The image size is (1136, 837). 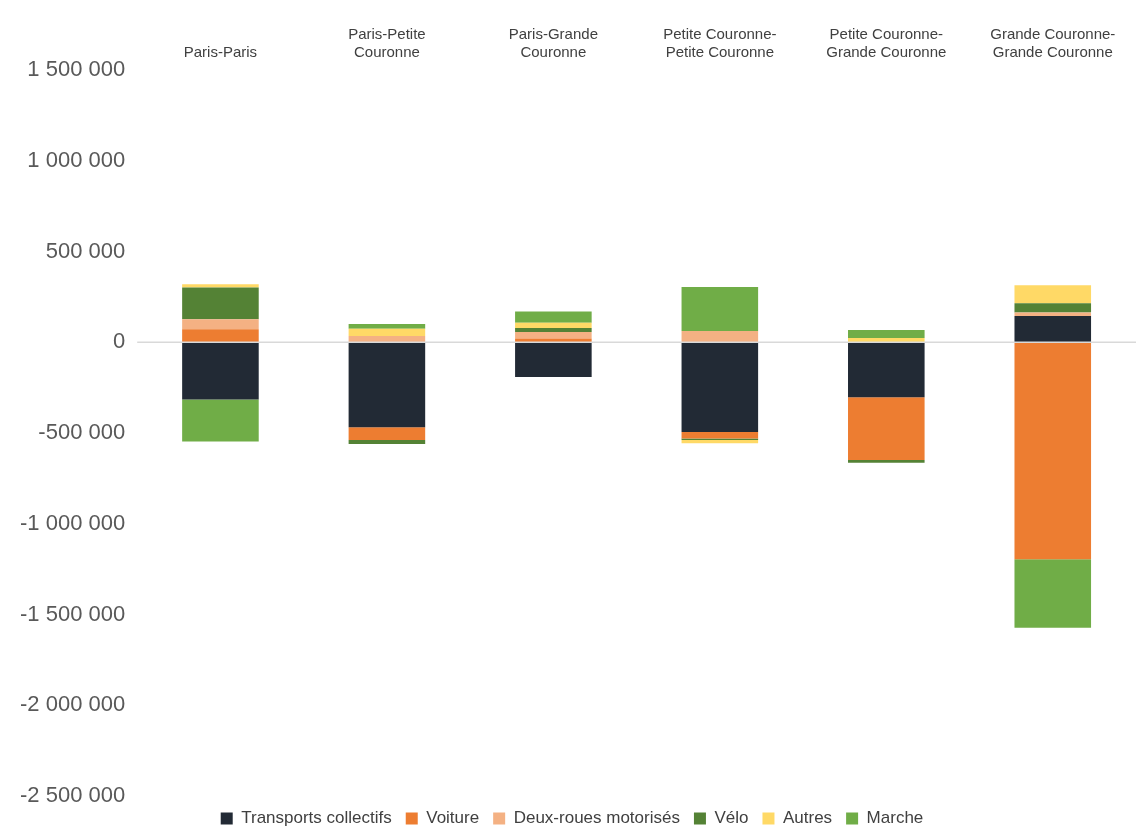 What do you see at coordinates (85, 250) in the screenshot?
I see `y-tick-label: 500 000` at bounding box center [85, 250].